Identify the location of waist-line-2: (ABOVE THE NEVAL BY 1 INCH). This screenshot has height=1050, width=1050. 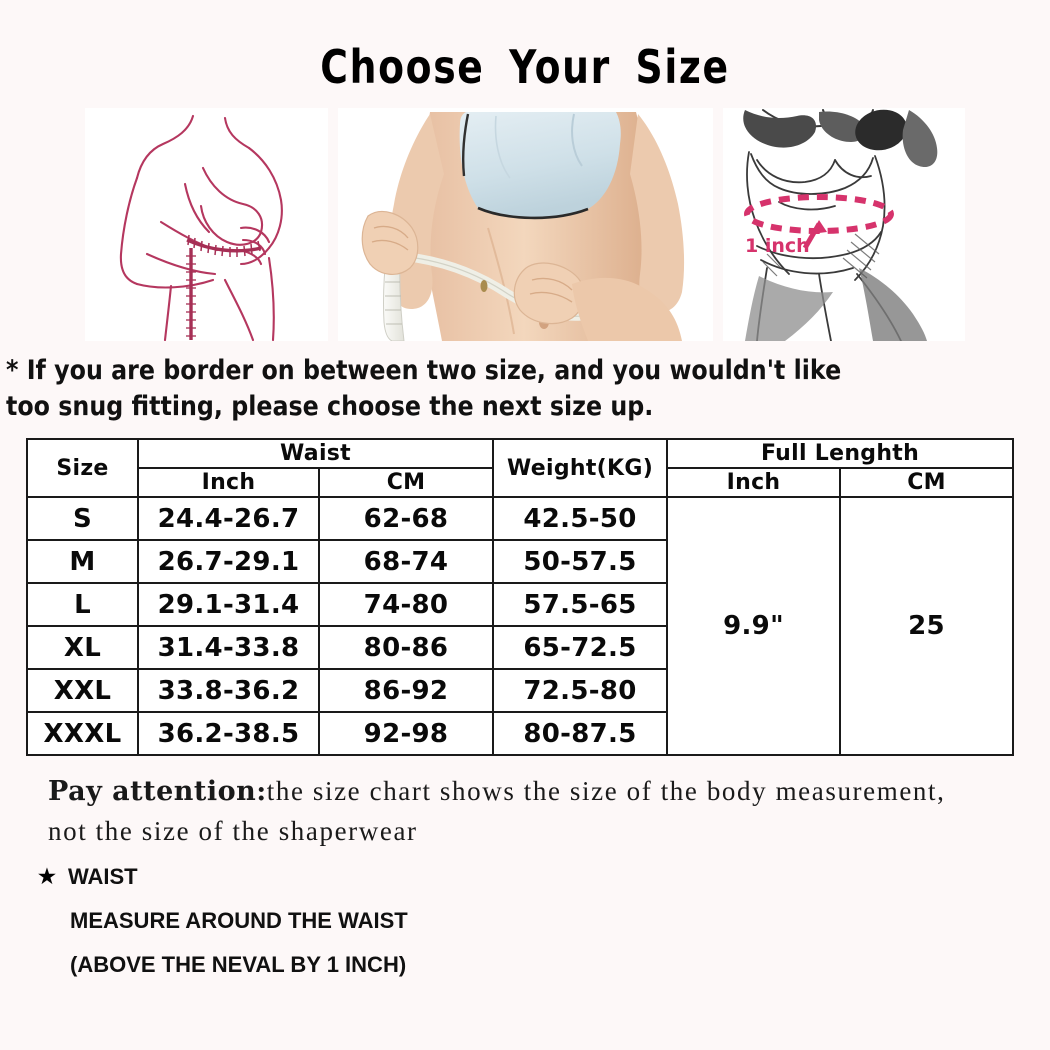
(238, 965).